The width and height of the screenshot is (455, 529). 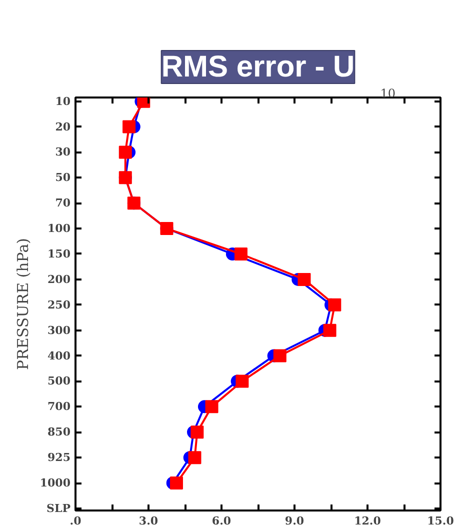 What do you see at coordinates (59, 330) in the screenshot?
I see `y-tick-label: 300` at bounding box center [59, 330].